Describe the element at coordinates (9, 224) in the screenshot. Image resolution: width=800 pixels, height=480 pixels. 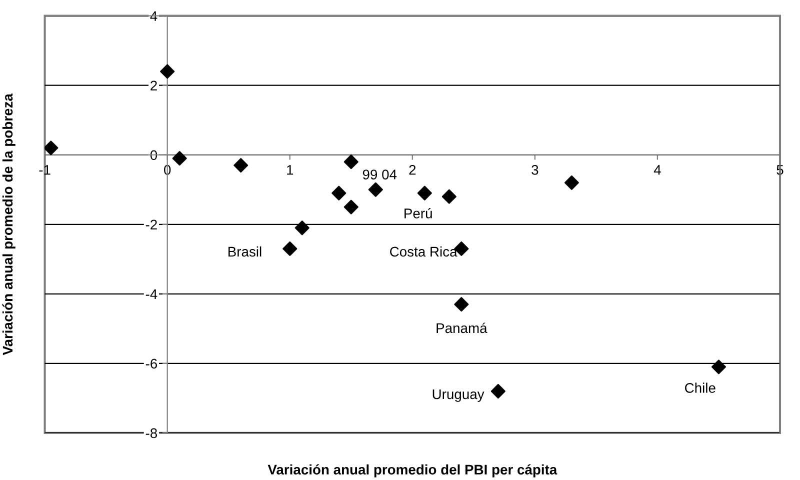
I see `y-axis-title: Variación anual promedio de la pobreza` at that location.